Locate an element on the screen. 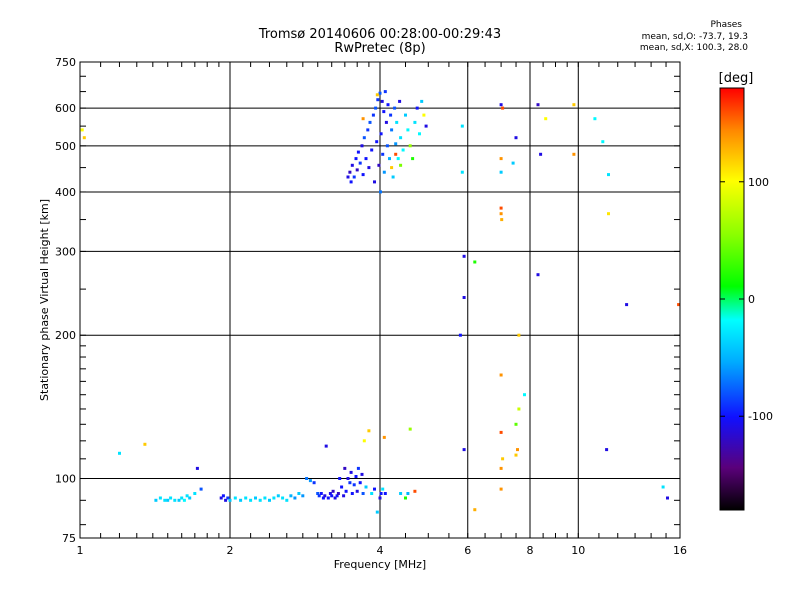 The width and height of the screenshot is (800, 600). y-tick-label: 400 is located at coordinates (65, 192).